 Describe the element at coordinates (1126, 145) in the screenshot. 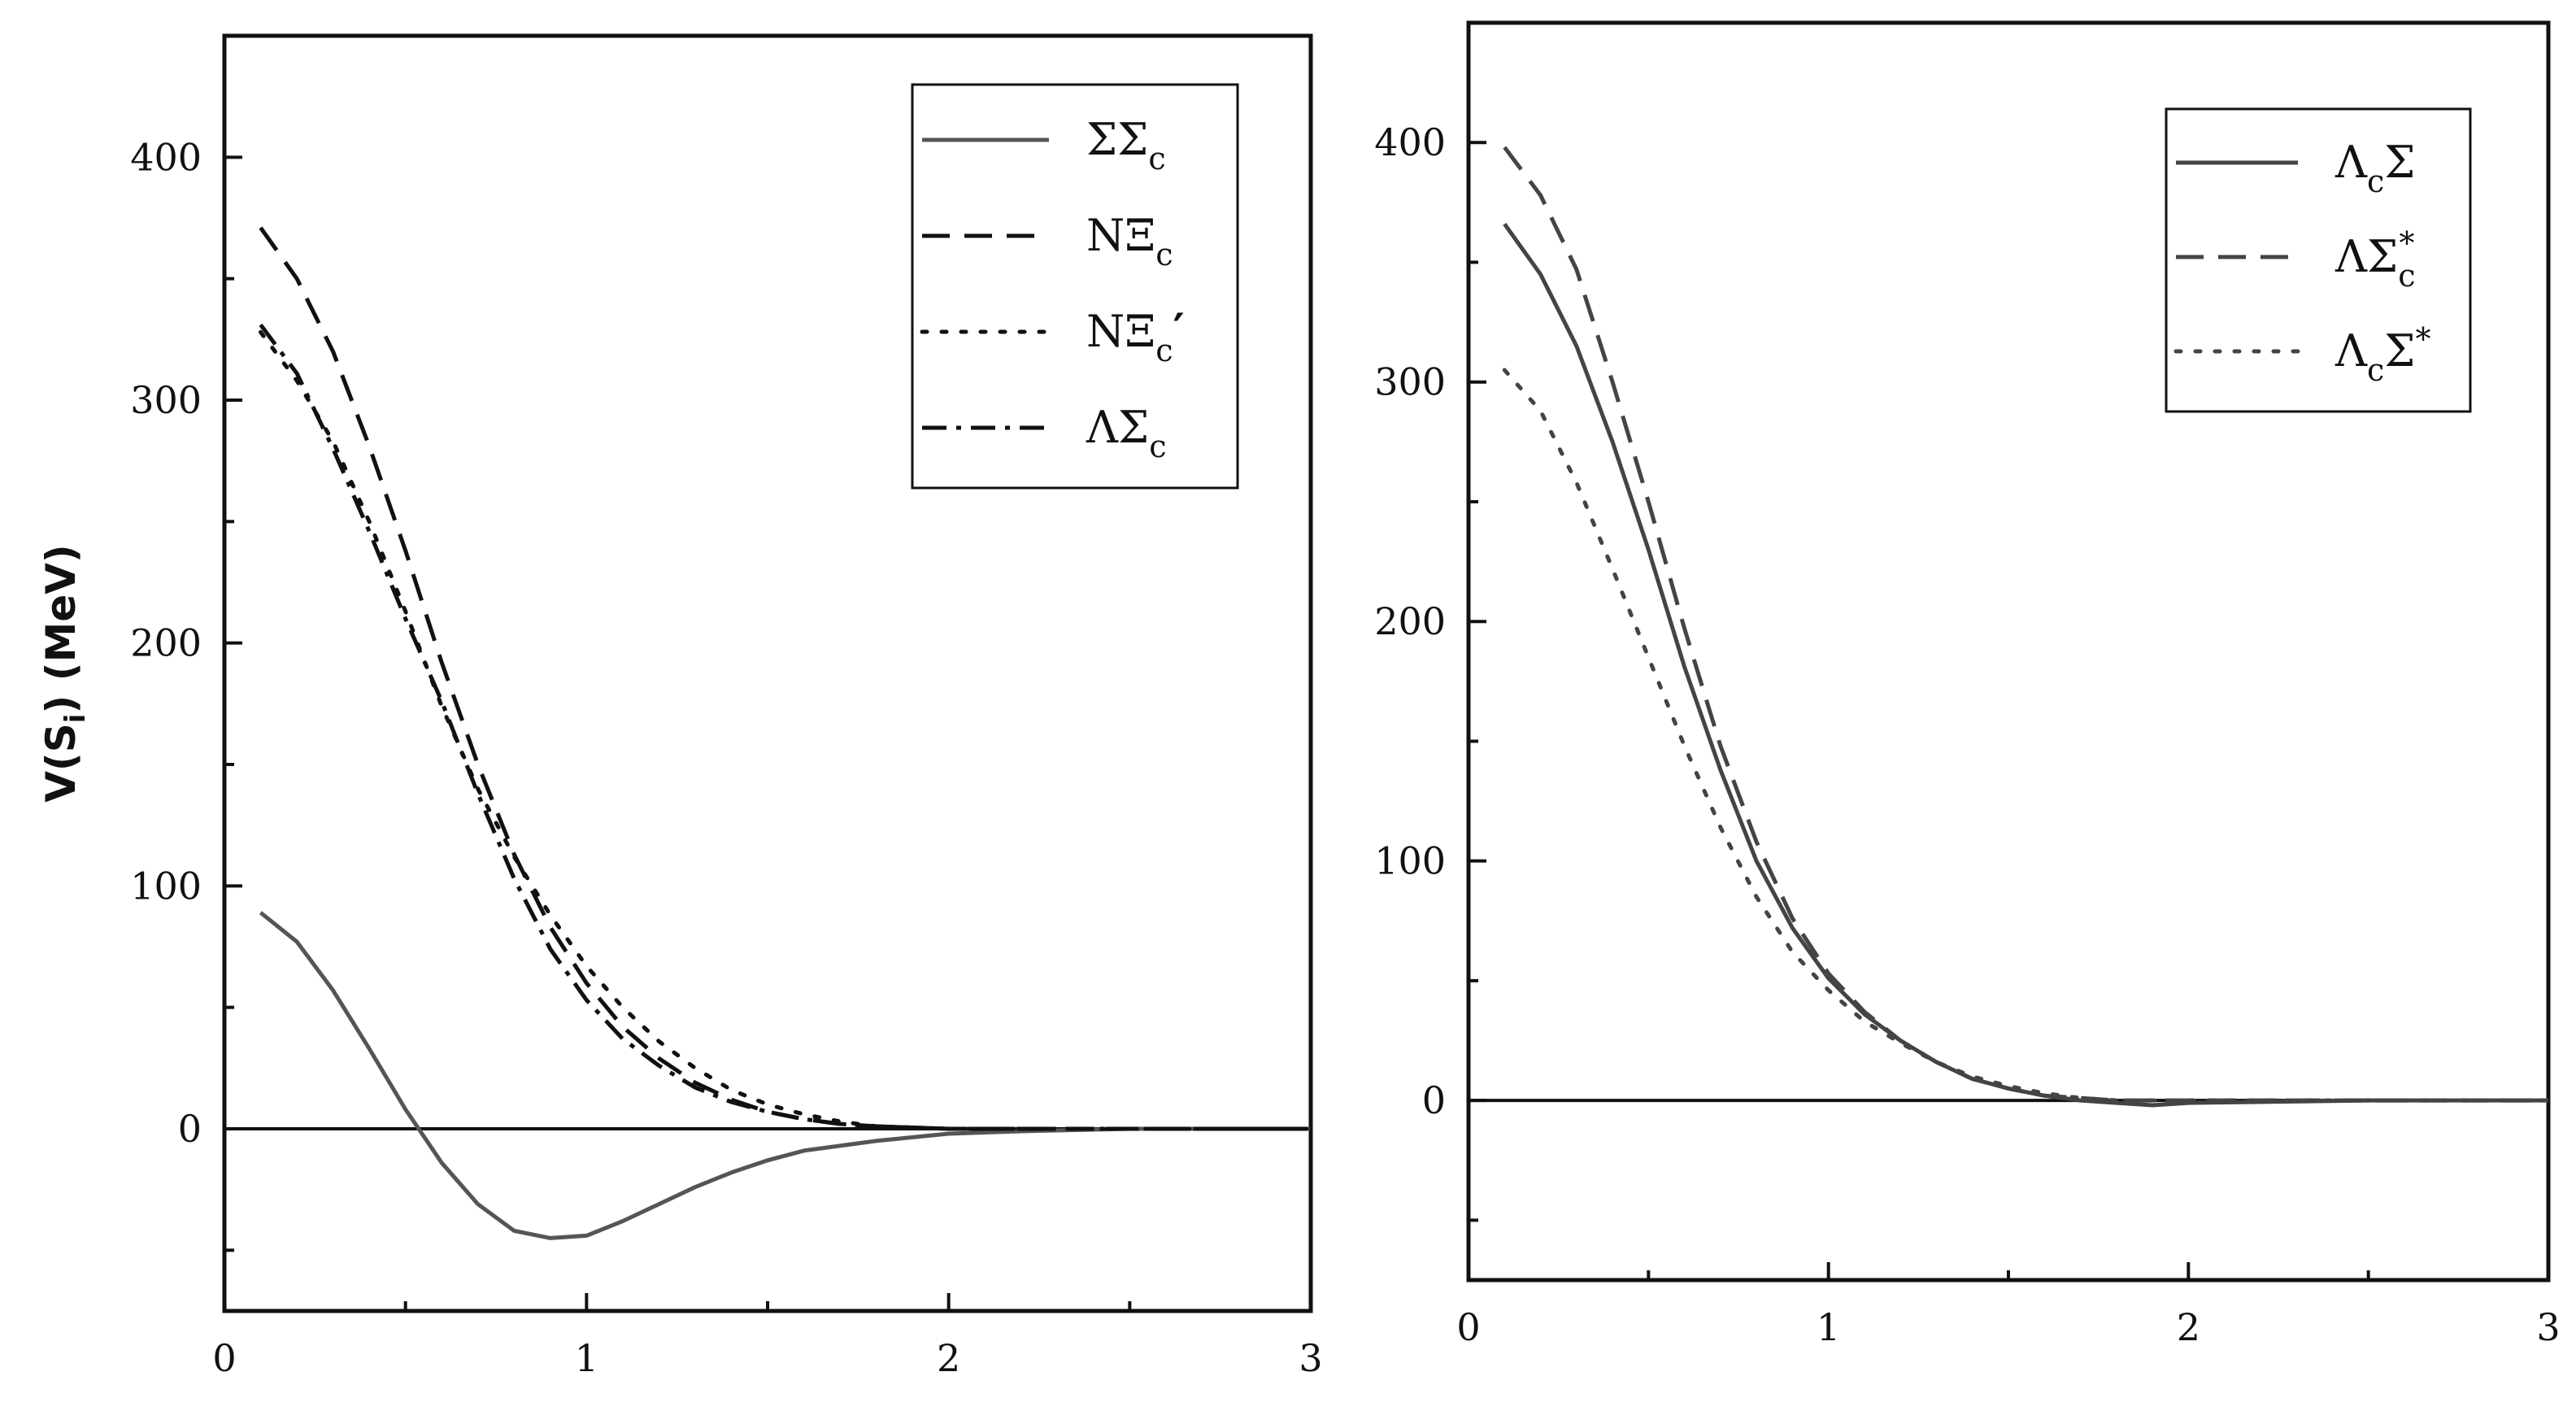

I see `legend-label-0: ΣΣc` at that location.